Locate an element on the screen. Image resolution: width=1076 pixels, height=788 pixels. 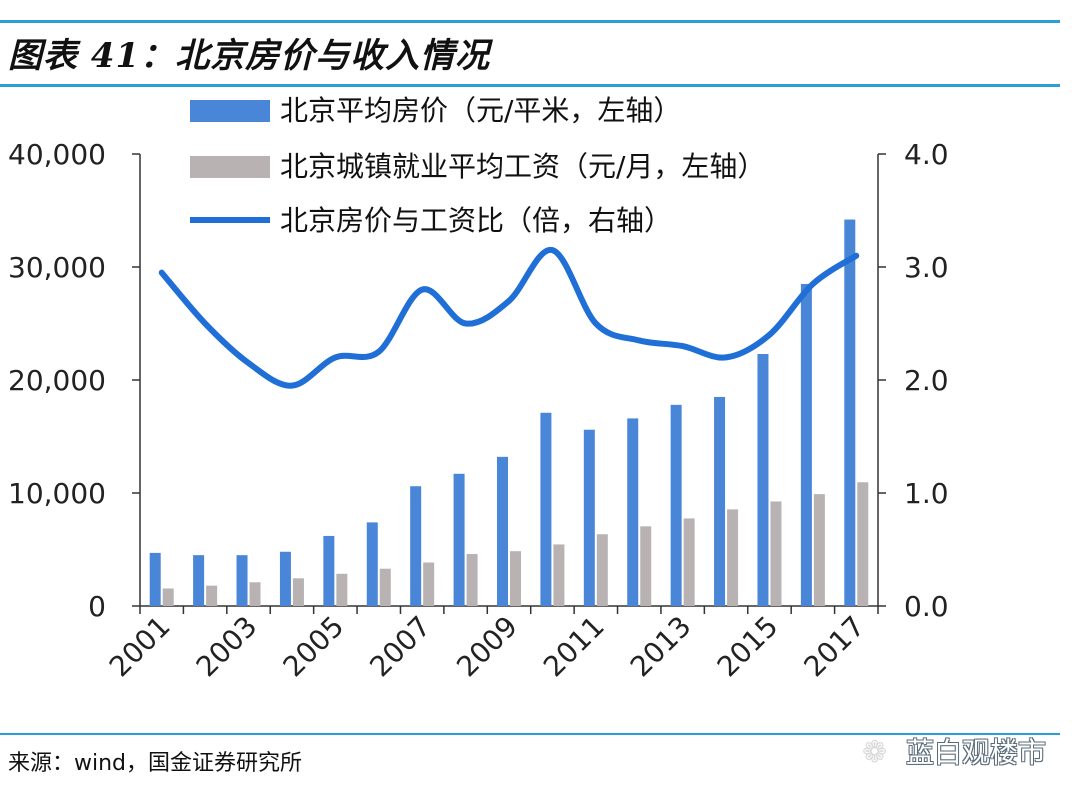
legend-swatch-price is located at coordinates (230, 111).